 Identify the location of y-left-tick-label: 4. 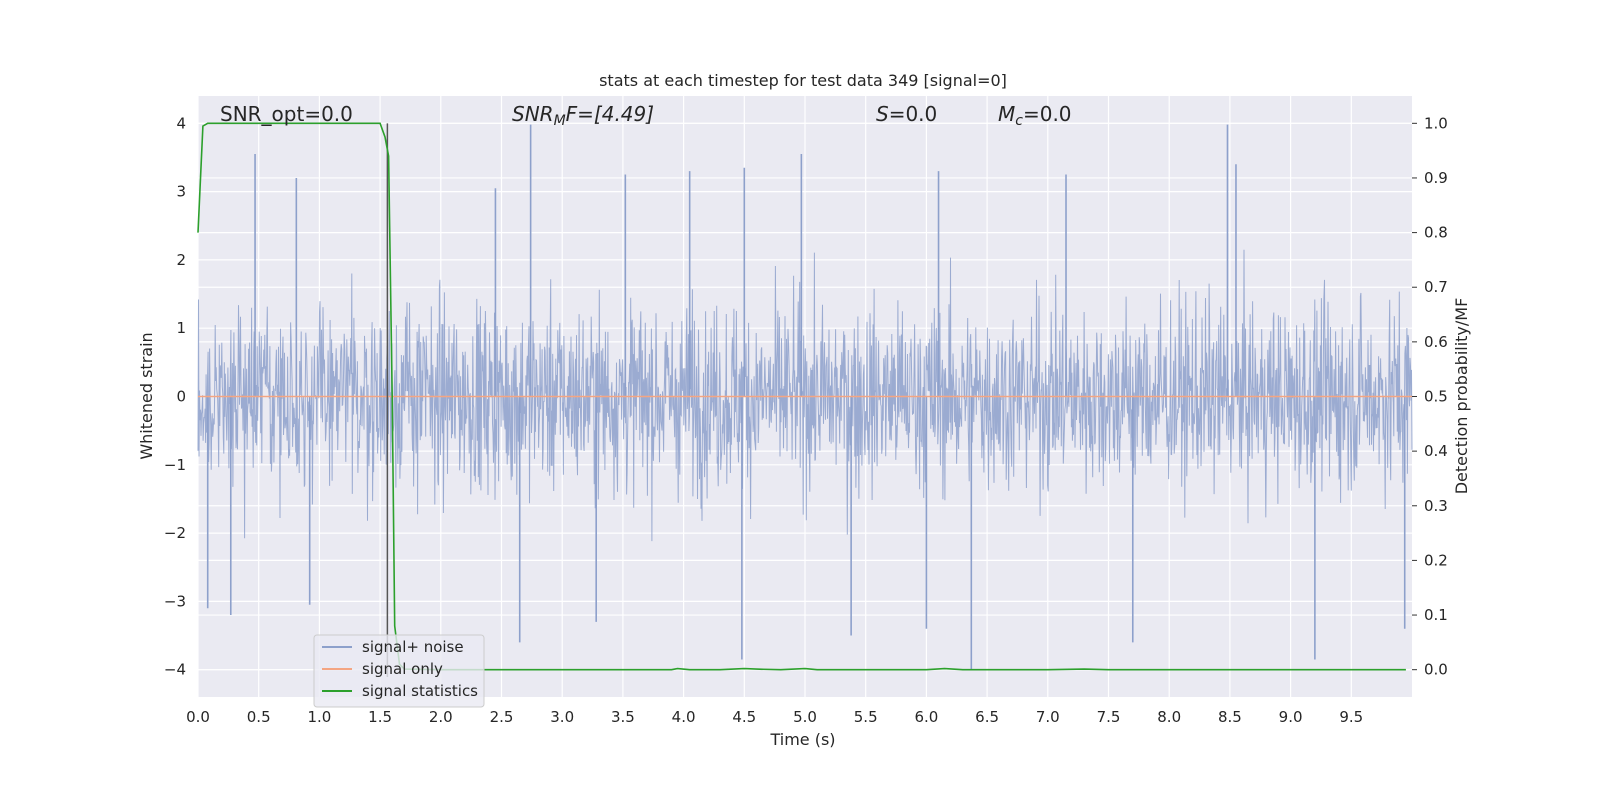
(181, 123).